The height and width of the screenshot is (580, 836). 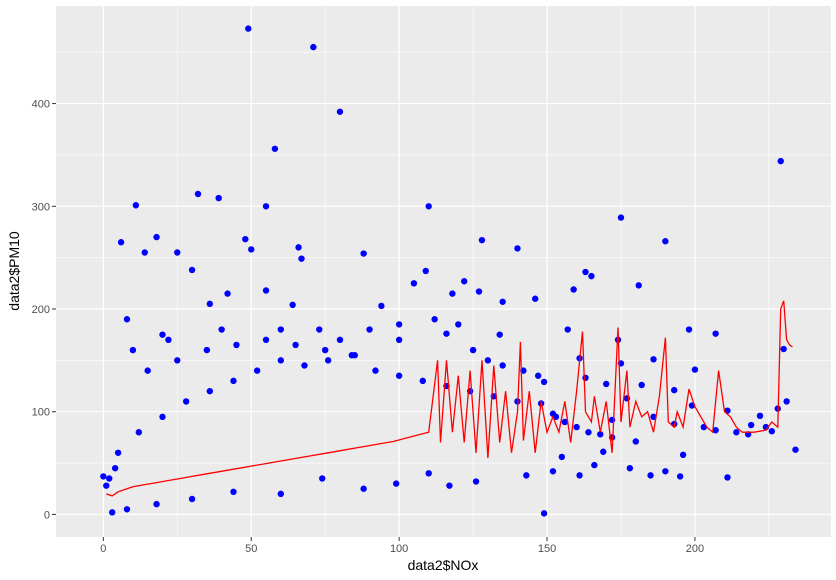 What do you see at coordinates (41, 310) in the screenshot?
I see `y-tick-label: 200` at bounding box center [41, 310].